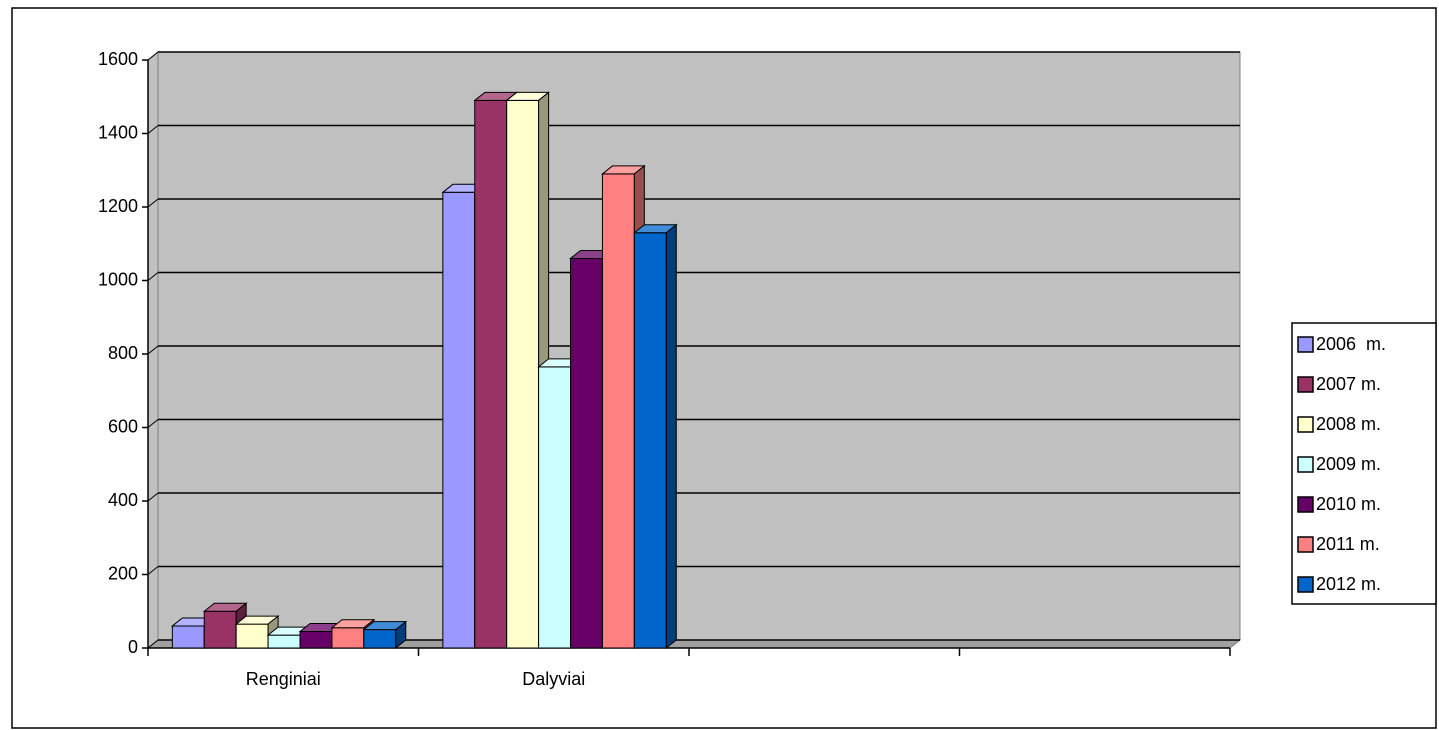  I want to click on legend-label: 2008 m., so click(1348, 424).